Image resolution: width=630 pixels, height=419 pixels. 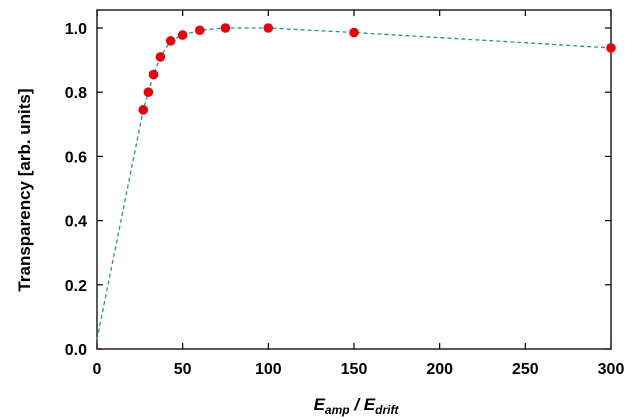 What do you see at coordinates (183, 369) in the screenshot?
I see `x-tick-label: 50` at bounding box center [183, 369].